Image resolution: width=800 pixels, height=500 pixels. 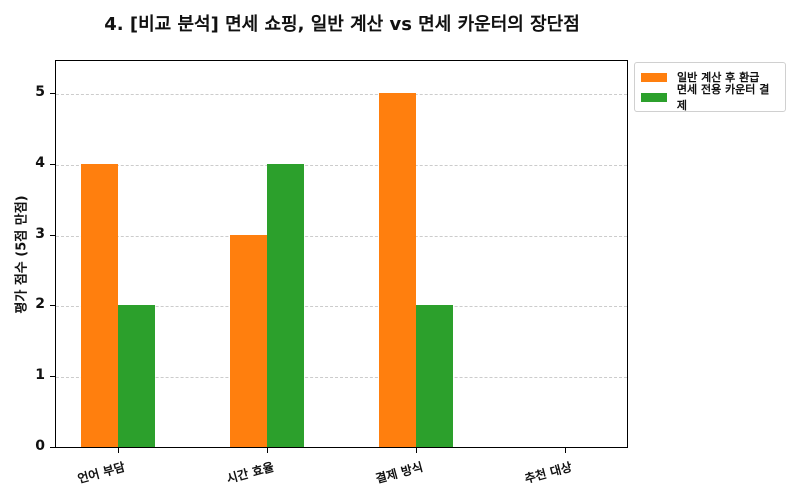 I want to click on legend-swatch-green, so click(x=654, y=97).